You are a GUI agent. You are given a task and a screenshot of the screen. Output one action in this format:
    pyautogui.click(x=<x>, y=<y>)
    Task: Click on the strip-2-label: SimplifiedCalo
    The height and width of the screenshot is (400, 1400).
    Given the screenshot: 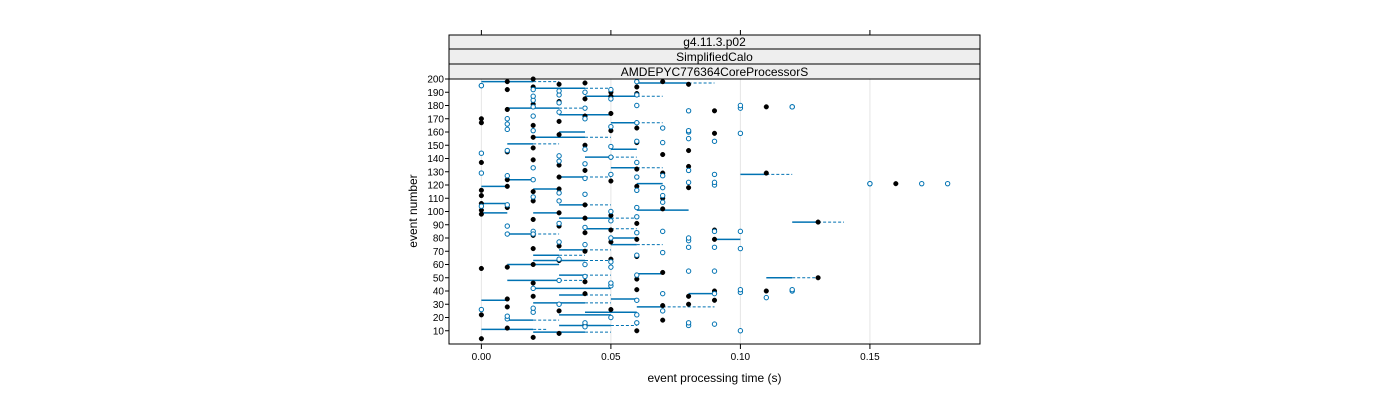 What is the action you would take?
    pyautogui.click(x=714, y=57)
    